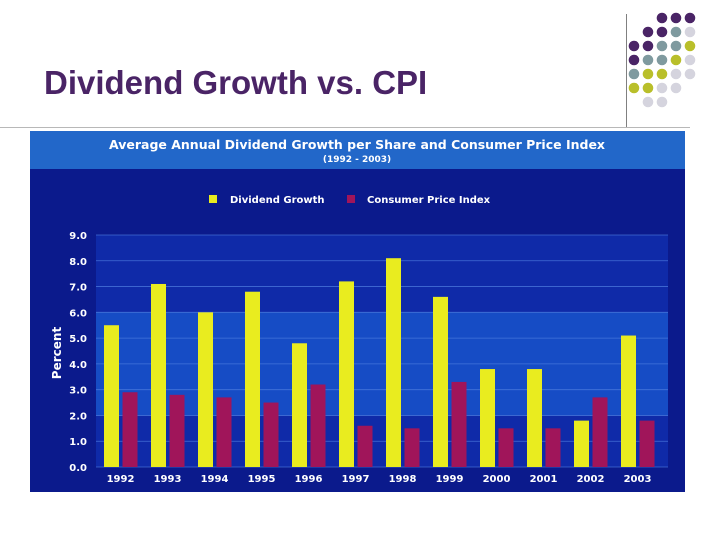  I want to click on legend-label-consumer-price-index: Consumer Price Index, so click(429, 200).